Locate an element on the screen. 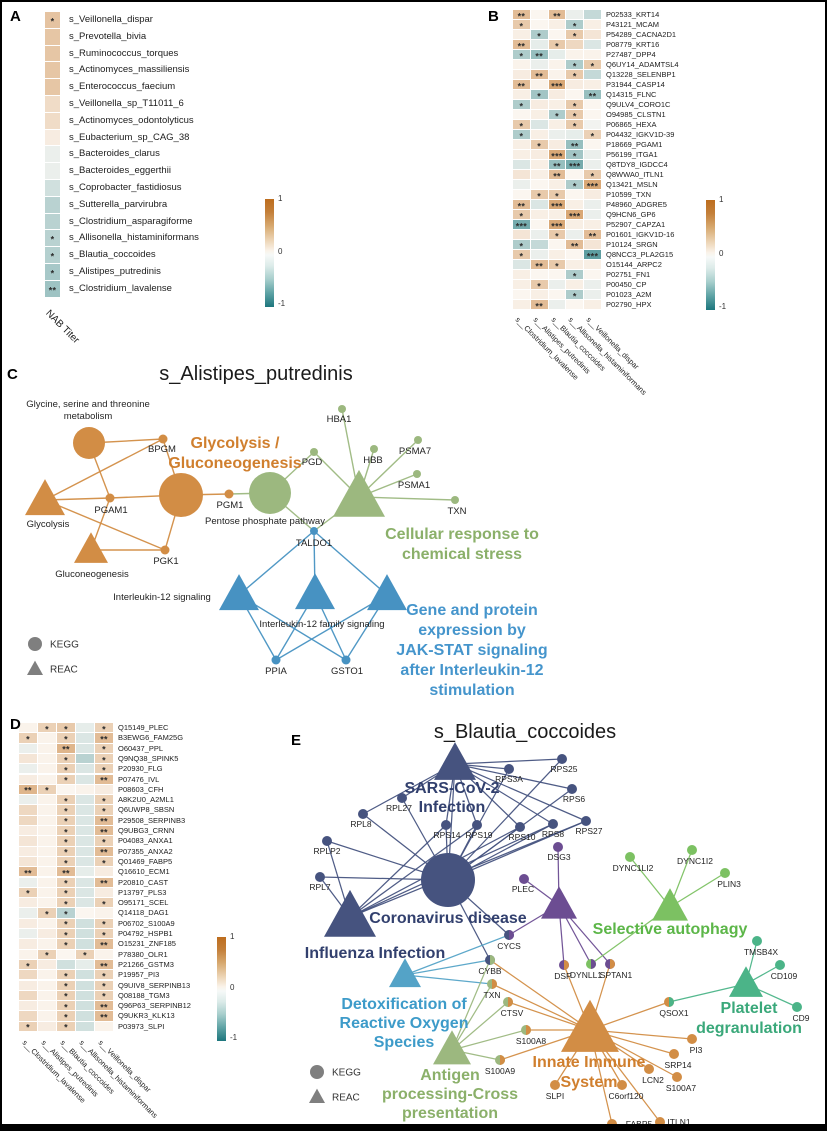  row-label: s_Ruminococcus_torques is located at coordinates (124, 53).